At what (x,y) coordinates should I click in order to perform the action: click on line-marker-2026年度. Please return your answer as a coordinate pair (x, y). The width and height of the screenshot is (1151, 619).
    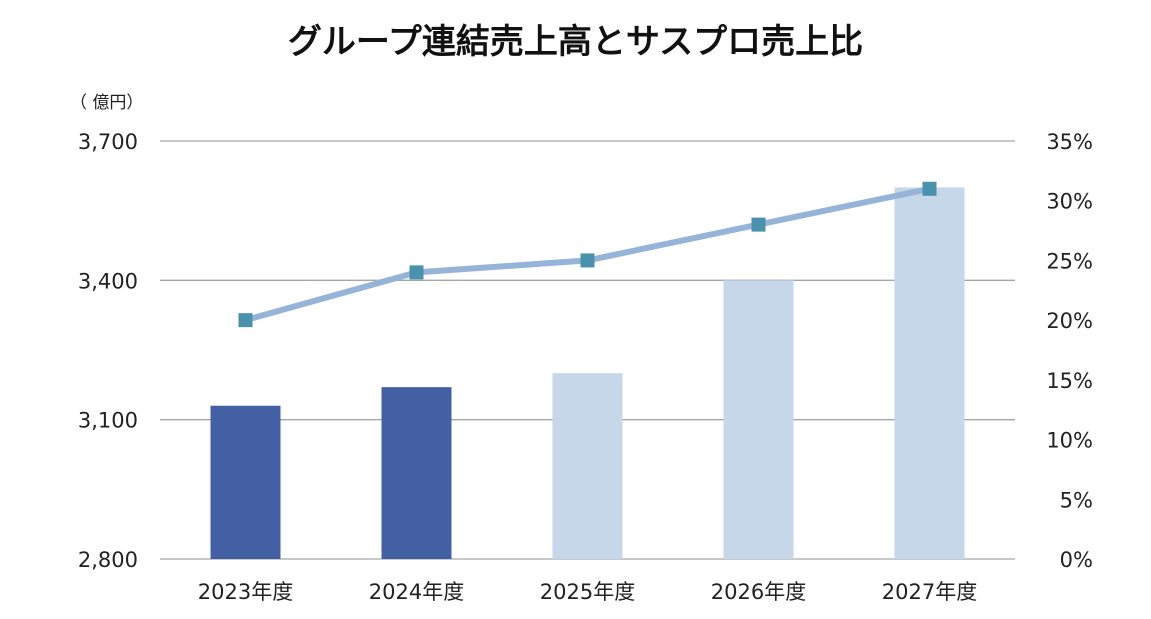
    Looking at the image, I should click on (758, 224).